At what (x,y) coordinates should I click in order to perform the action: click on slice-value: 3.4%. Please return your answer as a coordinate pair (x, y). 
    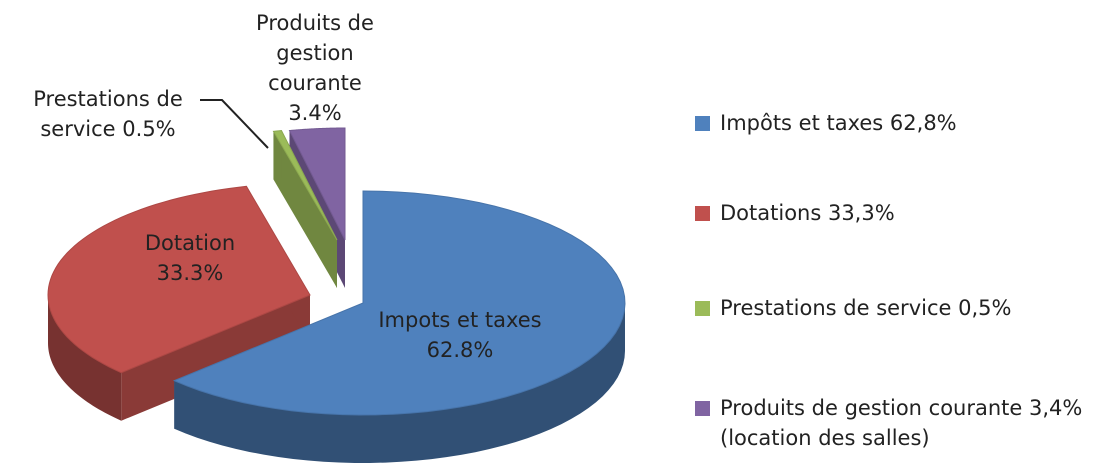
    Looking at the image, I should click on (315, 113).